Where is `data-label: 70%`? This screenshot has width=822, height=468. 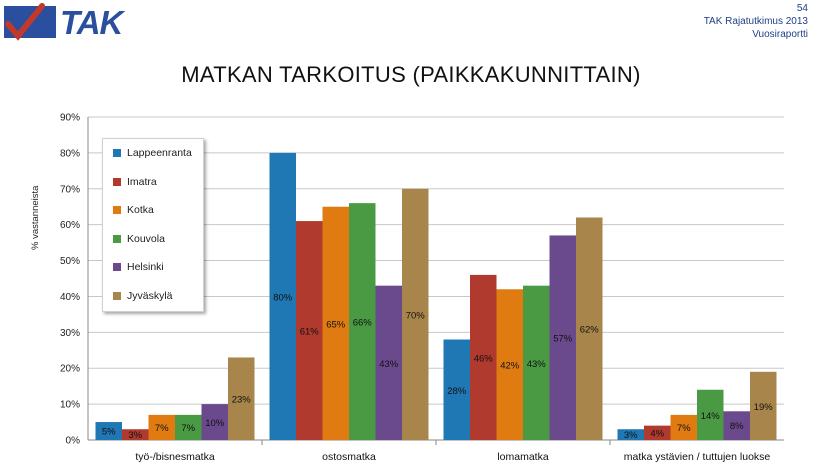 data-label: 70% is located at coordinates (416, 315).